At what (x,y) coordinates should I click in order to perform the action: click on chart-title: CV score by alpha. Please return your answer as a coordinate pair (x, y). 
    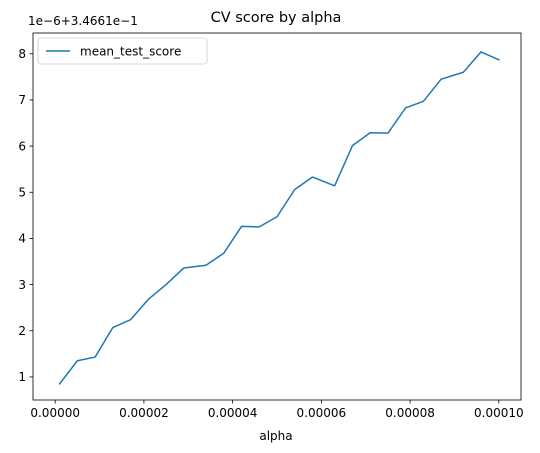
    Looking at the image, I should click on (276, 18).